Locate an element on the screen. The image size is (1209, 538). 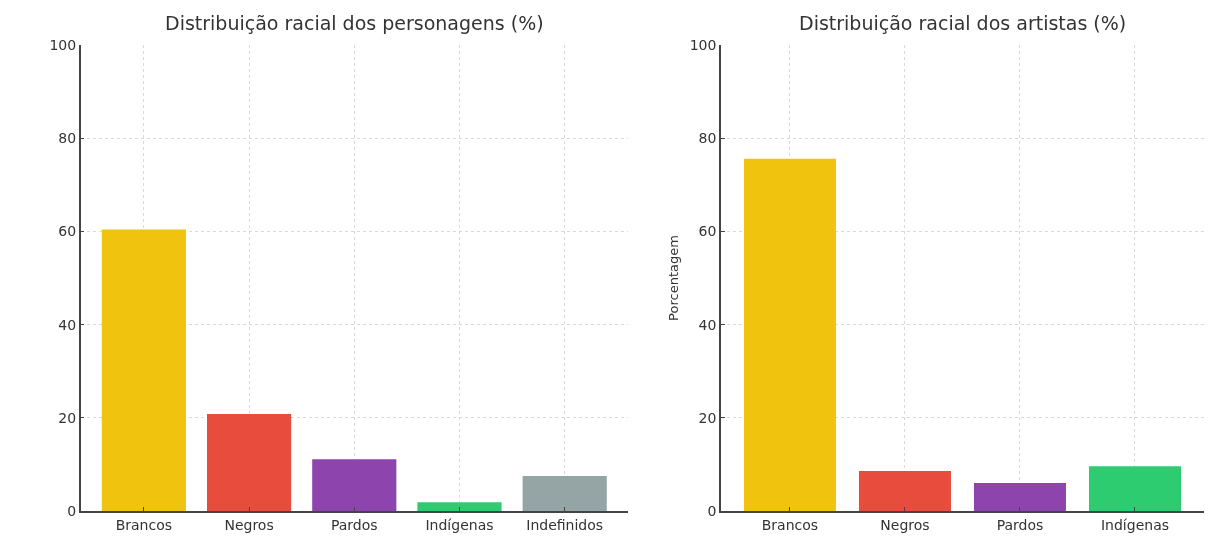
chart-title: Distribuição racial dos personagens (%) is located at coordinates (354, 23).